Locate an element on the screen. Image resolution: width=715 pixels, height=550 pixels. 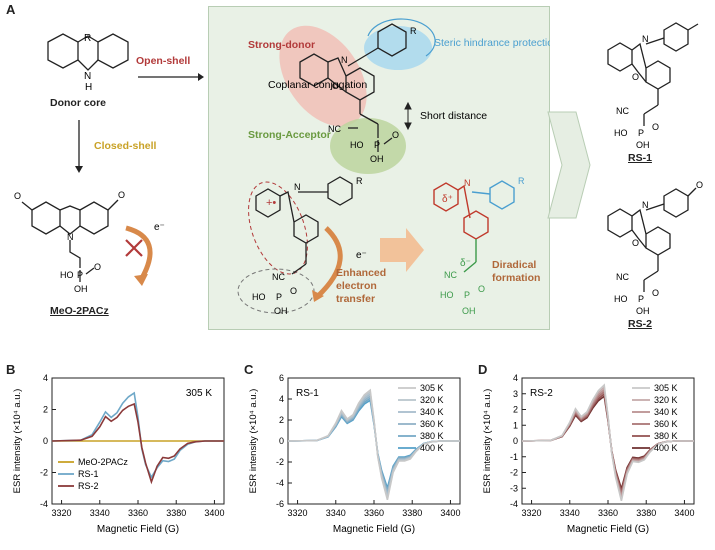
legend-label: 360 K is located at coordinates (666, 424).